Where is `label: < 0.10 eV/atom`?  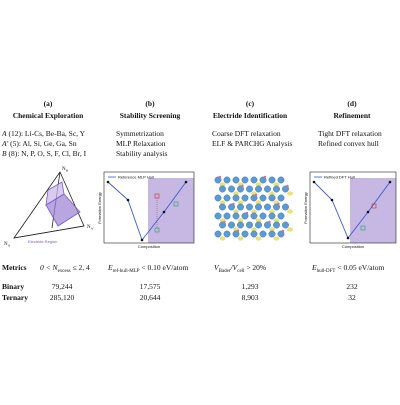
label: < 0.10 eV/atom is located at coordinates (164, 267).